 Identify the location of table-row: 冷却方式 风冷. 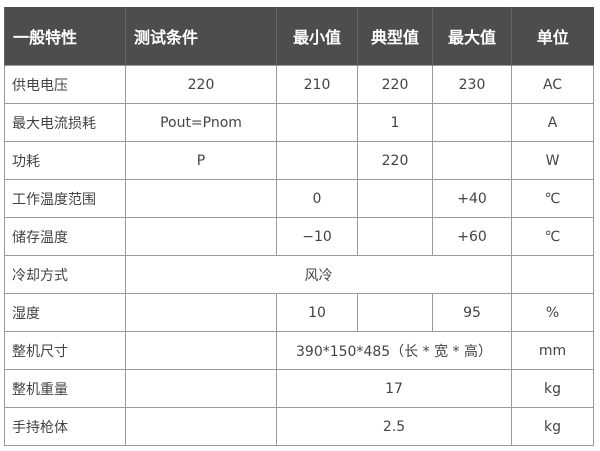
(299, 274).